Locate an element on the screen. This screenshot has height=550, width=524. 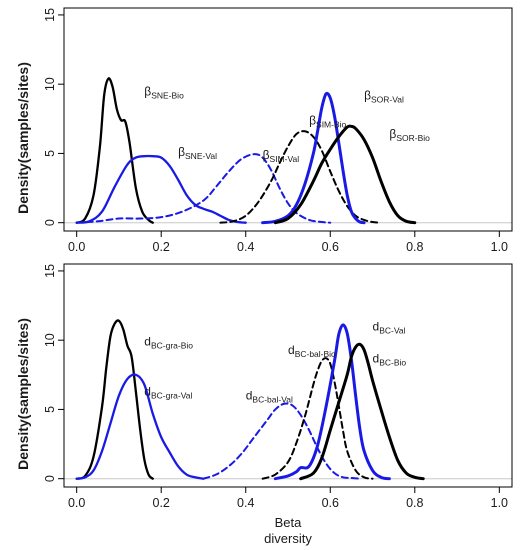
density-line-bc-gra-val is located at coordinates (140, 426).